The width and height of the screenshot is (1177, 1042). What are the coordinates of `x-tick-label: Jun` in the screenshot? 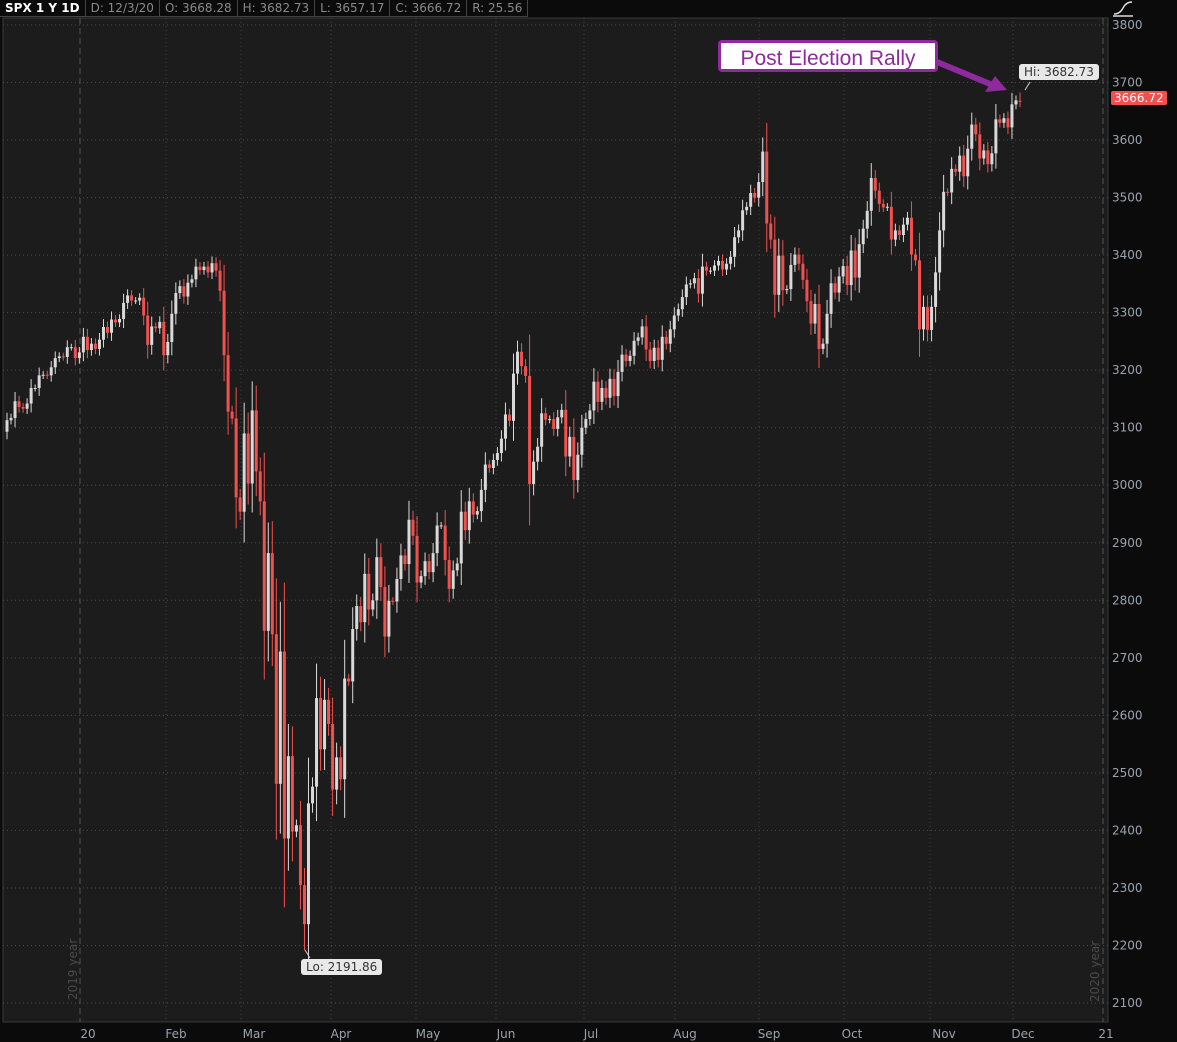 It's located at (506, 1034).